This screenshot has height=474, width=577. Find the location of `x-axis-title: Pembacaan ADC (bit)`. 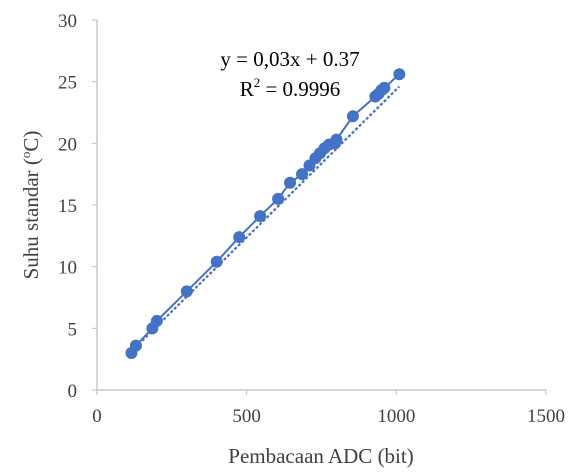

x-axis-title: Pembacaan ADC (bit) is located at coordinates (320, 456).